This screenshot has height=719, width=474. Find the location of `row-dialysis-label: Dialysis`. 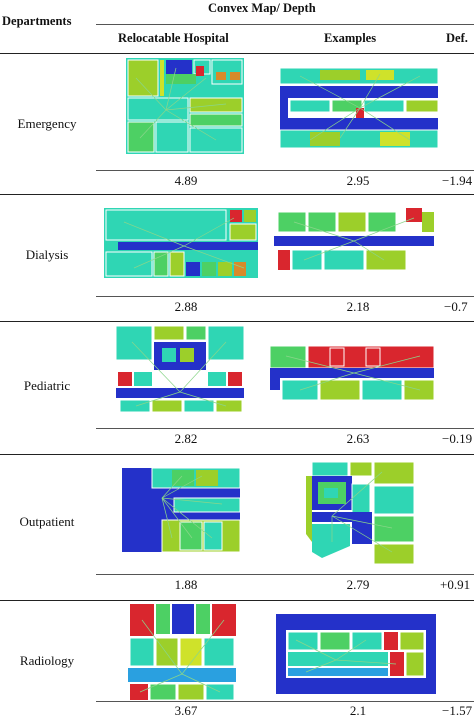

row-dialysis-label: Dialysis is located at coordinates (47, 254).